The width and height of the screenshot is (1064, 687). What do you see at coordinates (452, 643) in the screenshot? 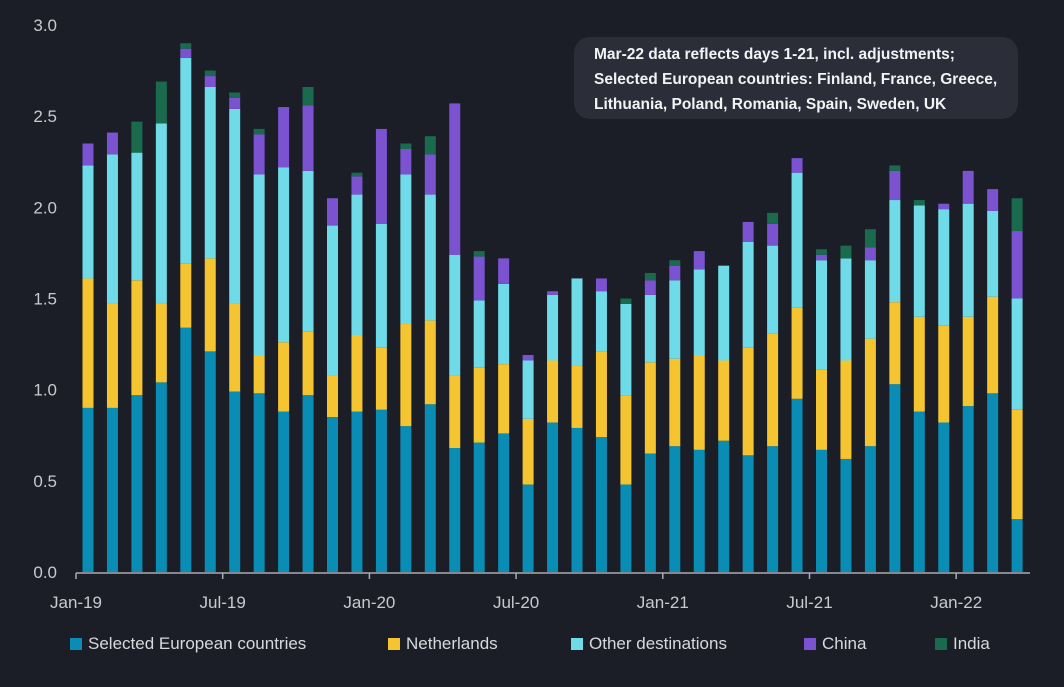
I see `legend-label: Netherlands` at bounding box center [452, 643].